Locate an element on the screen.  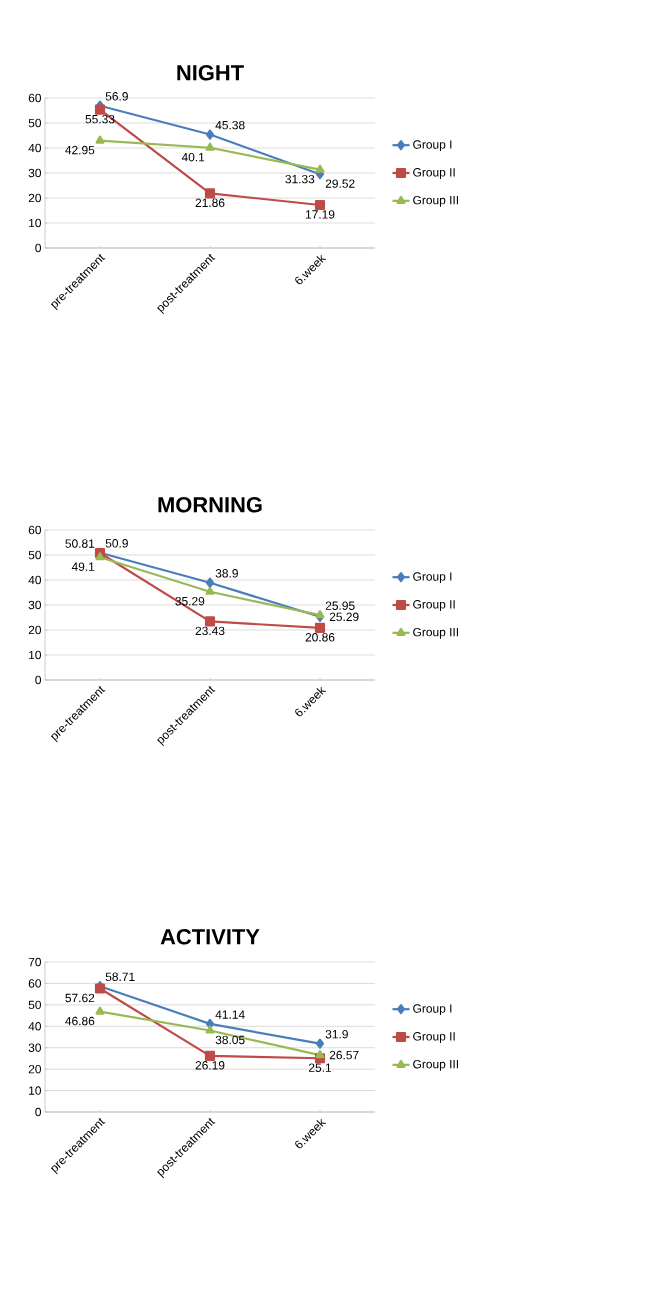
data-label: 21.86 is located at coordinates (210, 203).